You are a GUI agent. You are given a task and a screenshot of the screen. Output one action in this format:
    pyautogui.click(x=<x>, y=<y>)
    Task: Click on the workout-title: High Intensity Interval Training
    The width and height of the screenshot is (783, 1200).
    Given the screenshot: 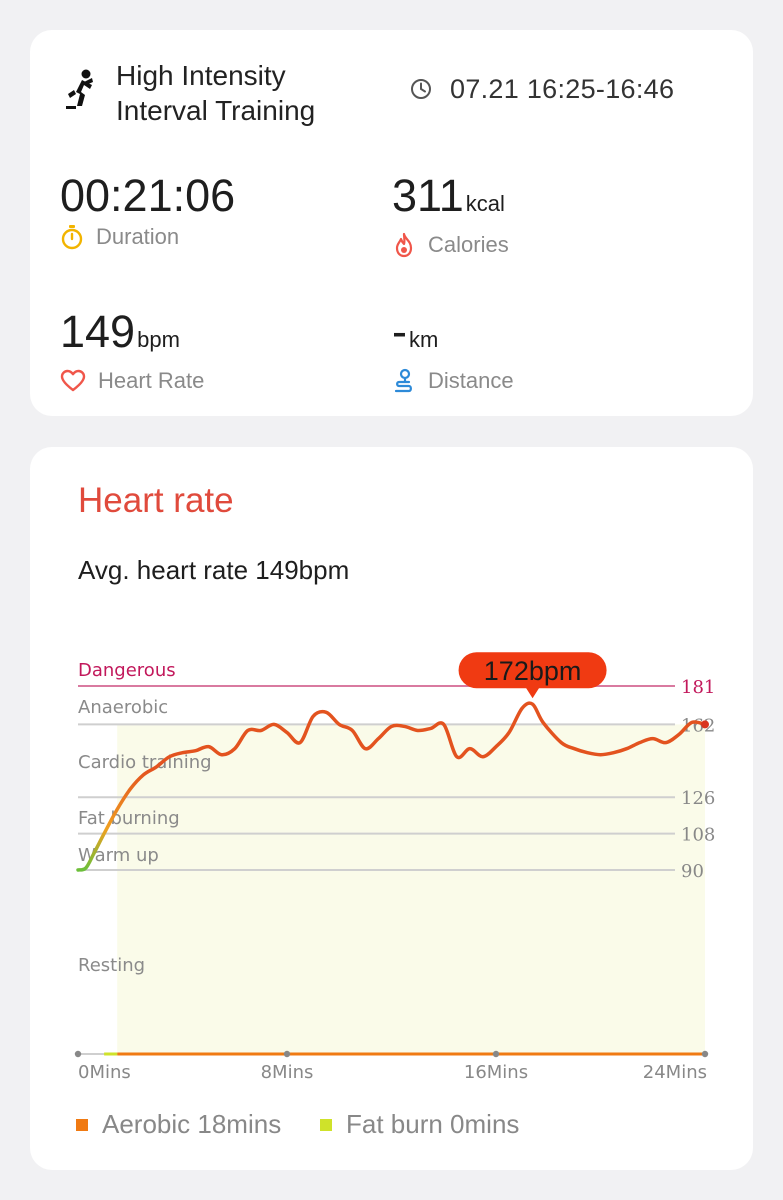 What is the action you would take?
    pyautogui.click(x=246, y=93)
    